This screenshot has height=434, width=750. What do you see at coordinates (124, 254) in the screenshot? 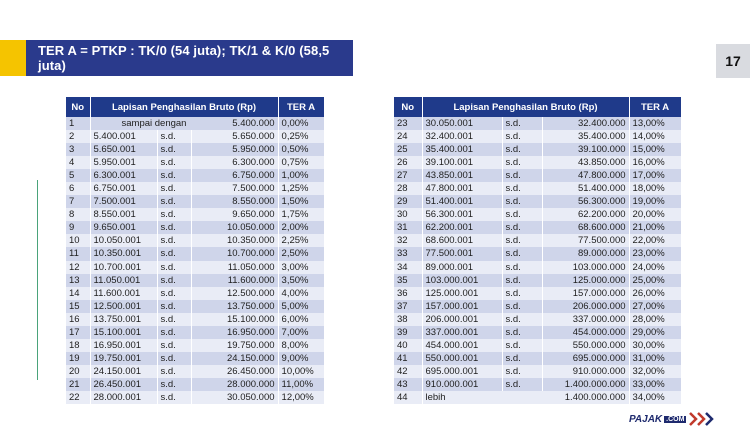
I see `range-from: 10.350.001` at bounding box center [124, 254].